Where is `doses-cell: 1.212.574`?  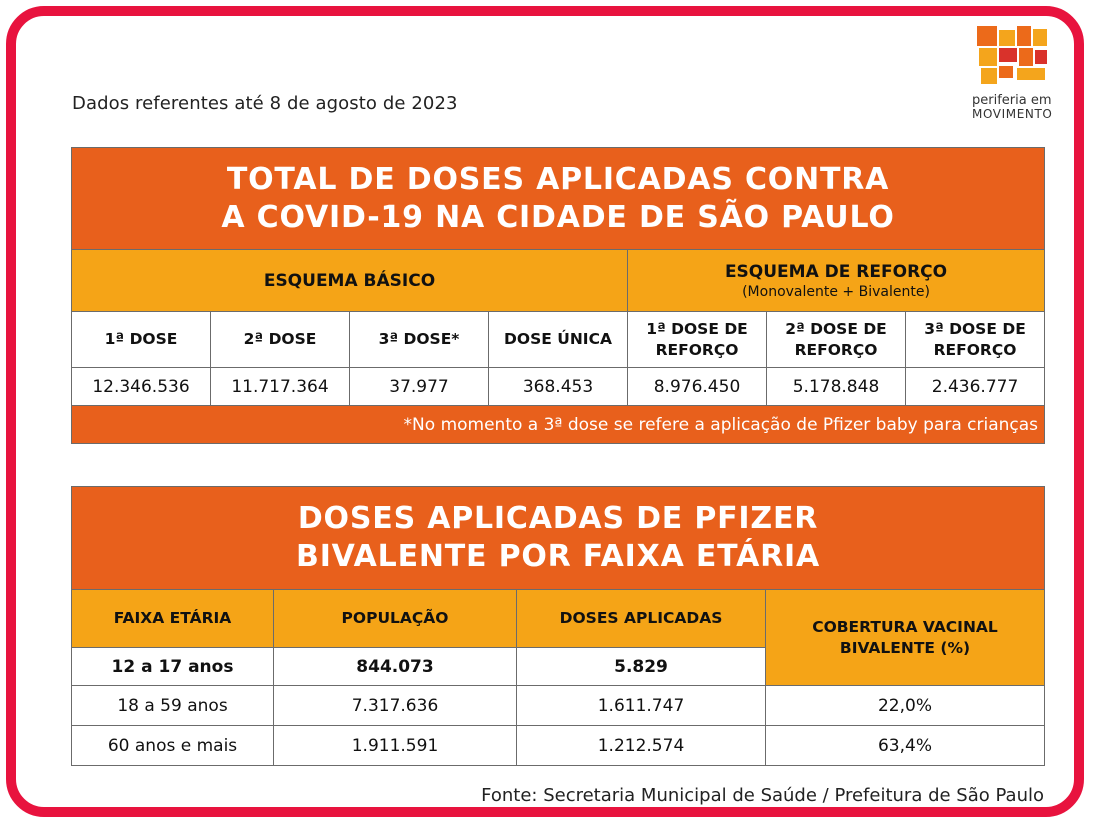
doses-cell: 1.212.574 is located at coordinates (641, 745).